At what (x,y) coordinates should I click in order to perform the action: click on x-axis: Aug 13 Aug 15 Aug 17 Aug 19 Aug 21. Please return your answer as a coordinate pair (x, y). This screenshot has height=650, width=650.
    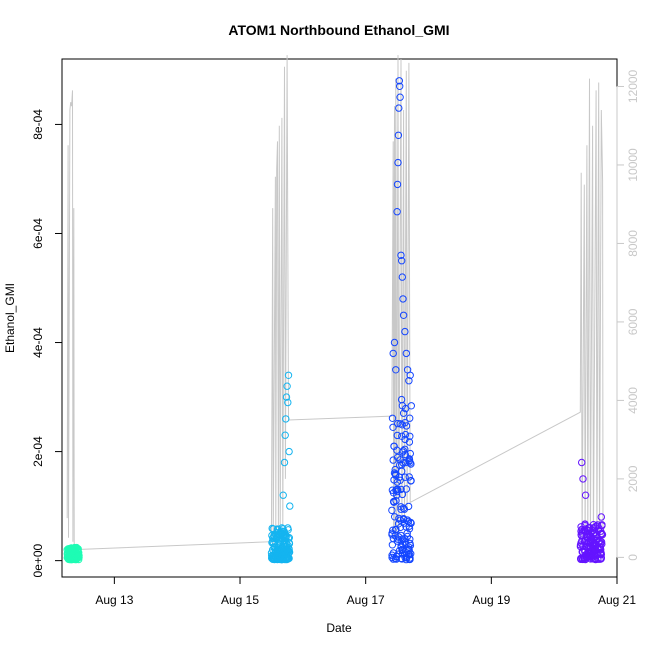
    Looking at the image, I should click on (365, 591).